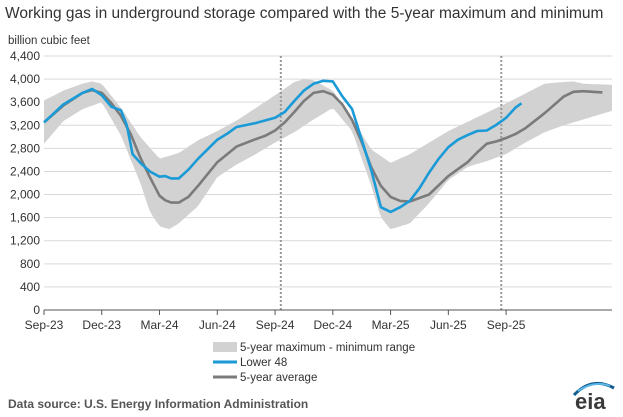 The image size is (623, 417). Describe the element at coordinates (160, 325) in the screenshot. I see `x-tick-label: Mar-24` at that location.